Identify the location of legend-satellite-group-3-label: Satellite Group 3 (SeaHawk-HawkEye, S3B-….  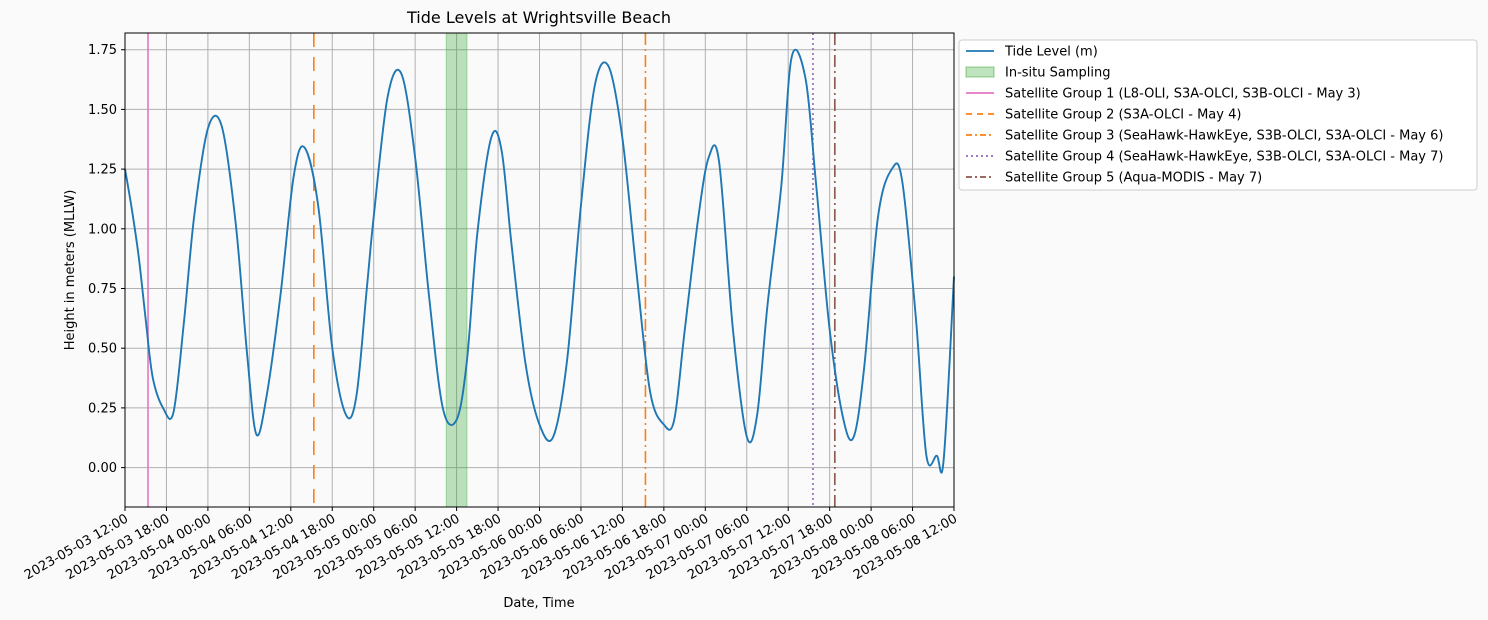
(1224, 136).